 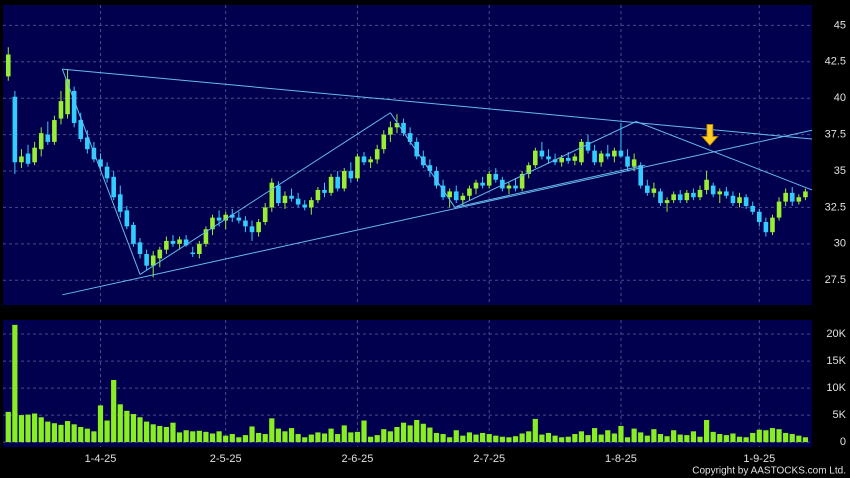 I want to click on volume-tick-label: 10K, so click(x=836, y=388).